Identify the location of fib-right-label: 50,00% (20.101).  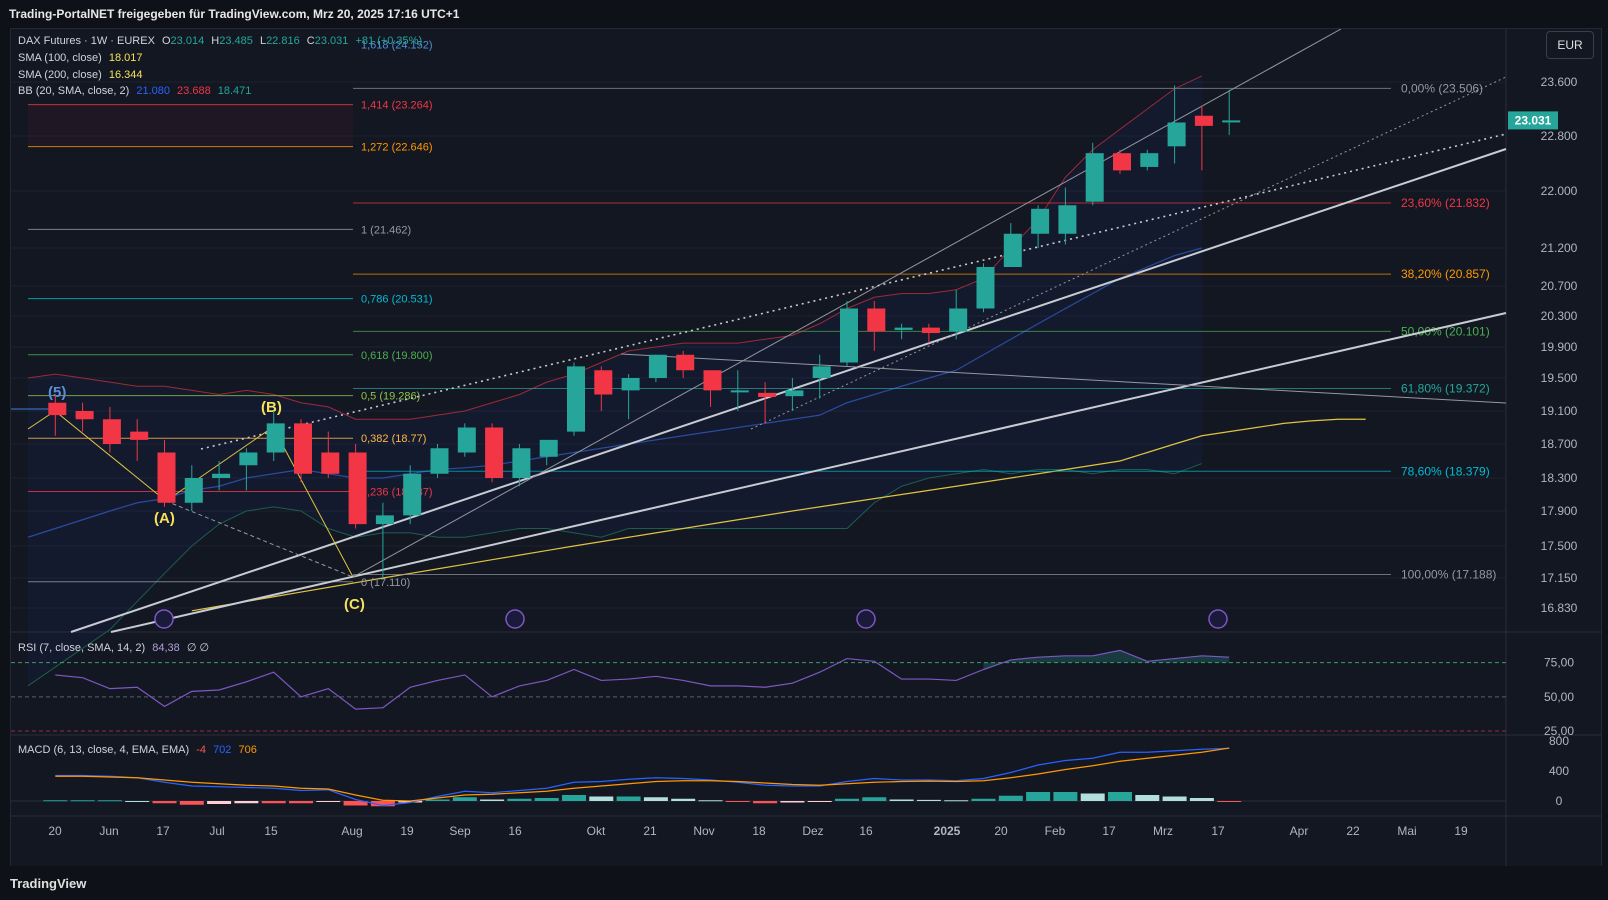
(1445, 331).